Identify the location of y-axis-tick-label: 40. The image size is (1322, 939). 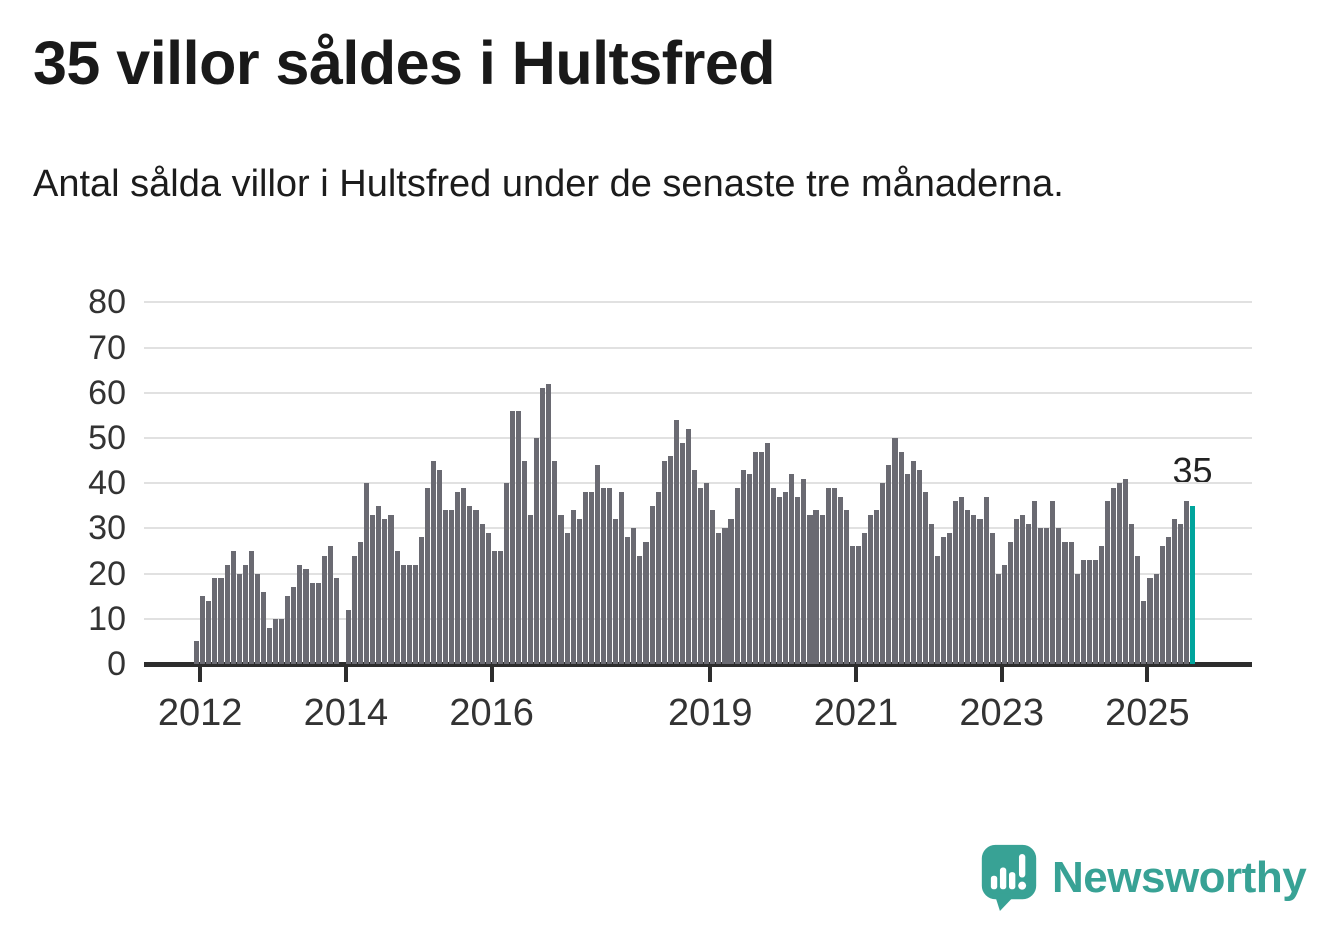
(107, 483).